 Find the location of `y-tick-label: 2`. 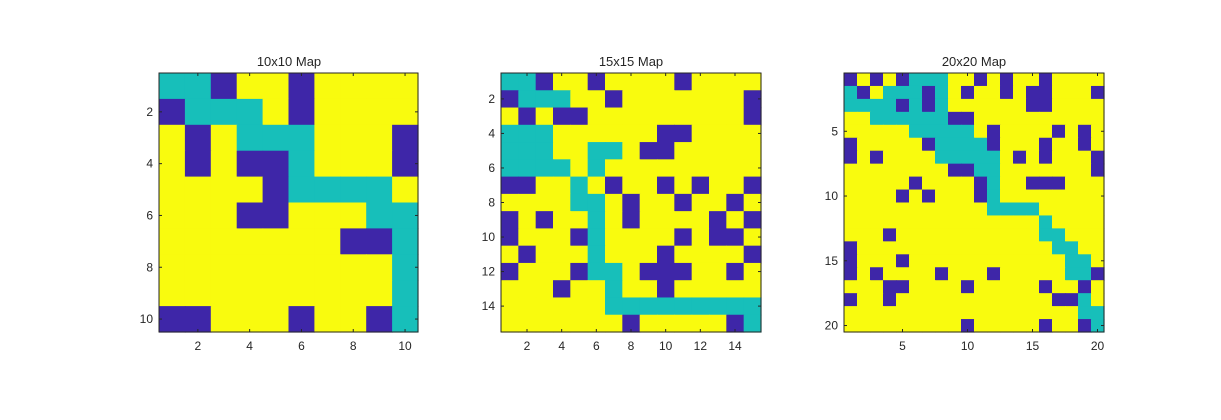

y-tick-label: 2 is located at coordinates (149, 112).